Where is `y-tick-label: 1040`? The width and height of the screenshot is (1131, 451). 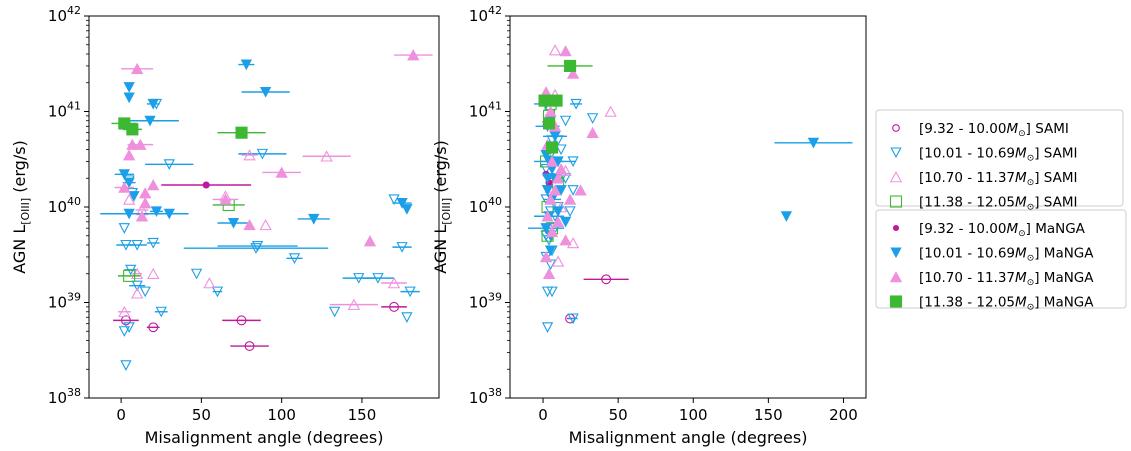 y-tick-label: 1040 is located at coordinates (64, 205).